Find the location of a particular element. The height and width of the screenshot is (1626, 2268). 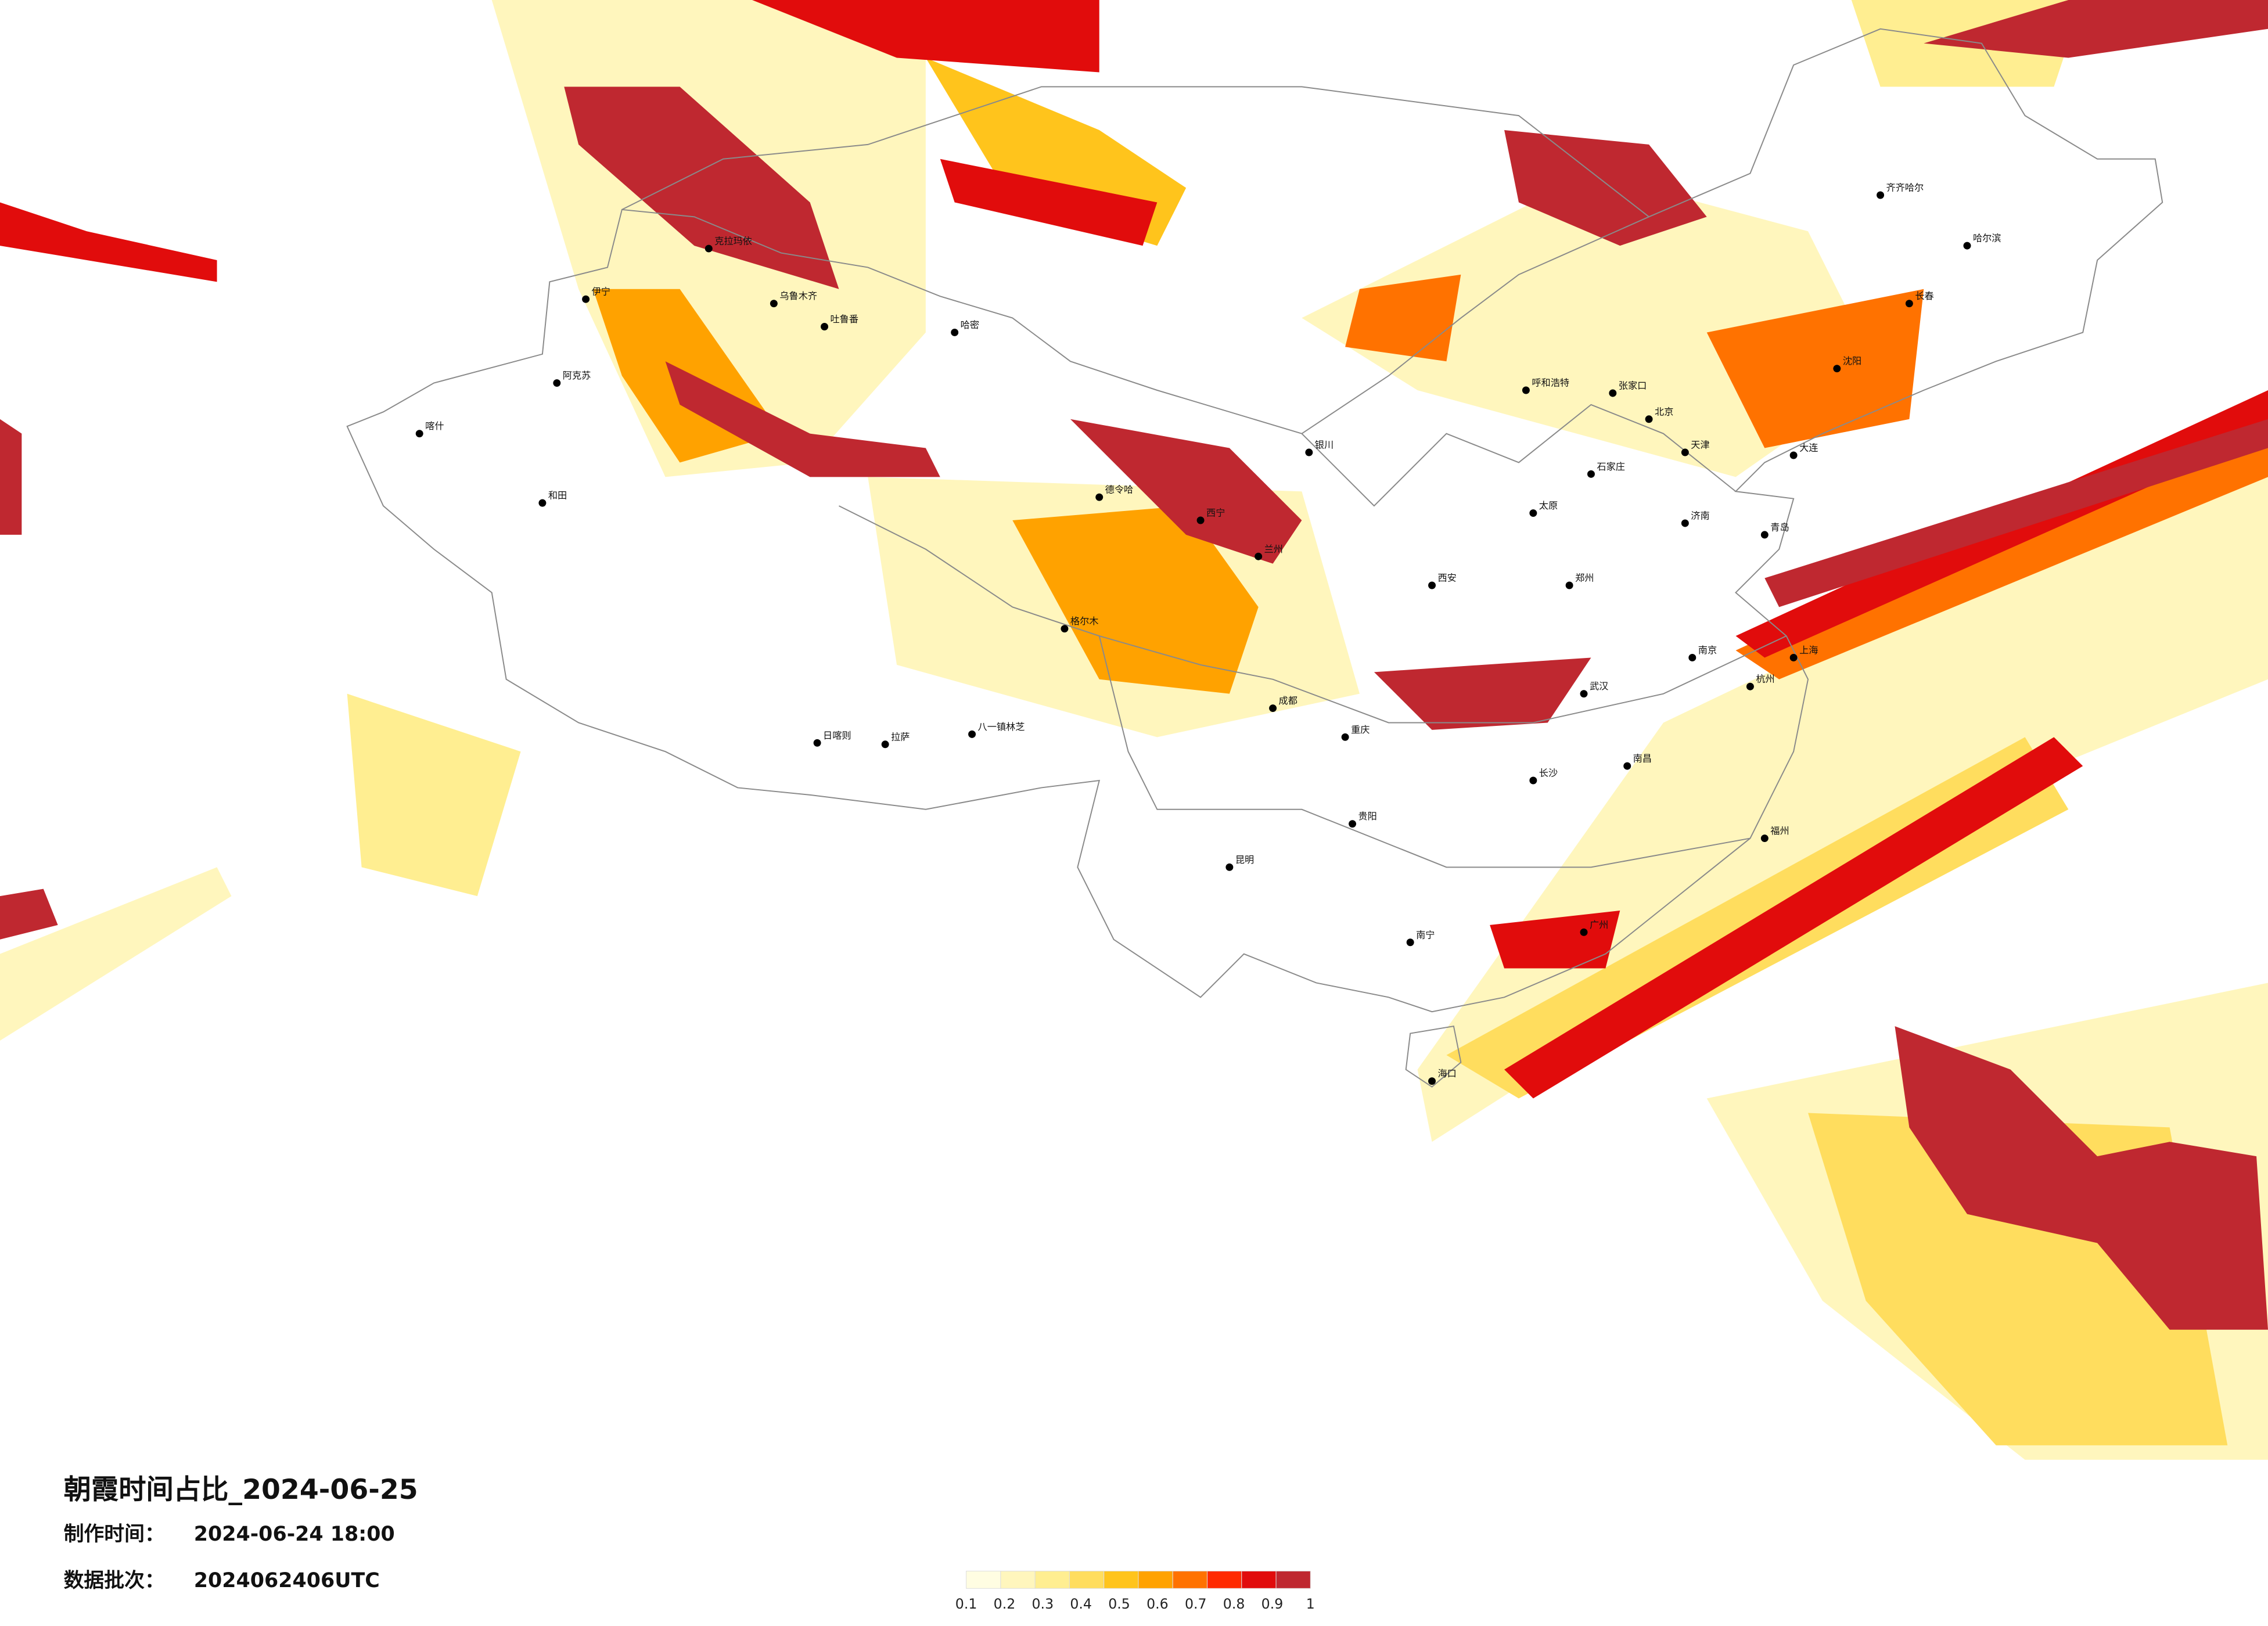

legend-tick-label: 0.4 is located at coordinates (1081, 1604).